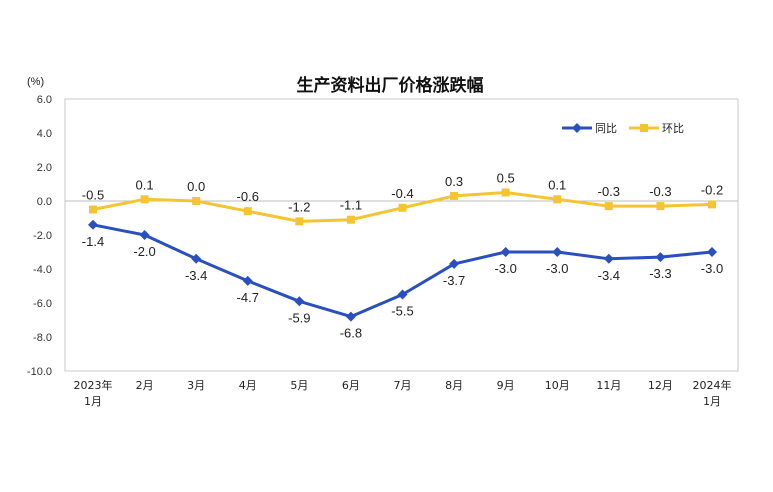 The height and width of the screenshot is (492, 773). I want to click on x-tick-label: 2023年 1月, so click(93, 393).